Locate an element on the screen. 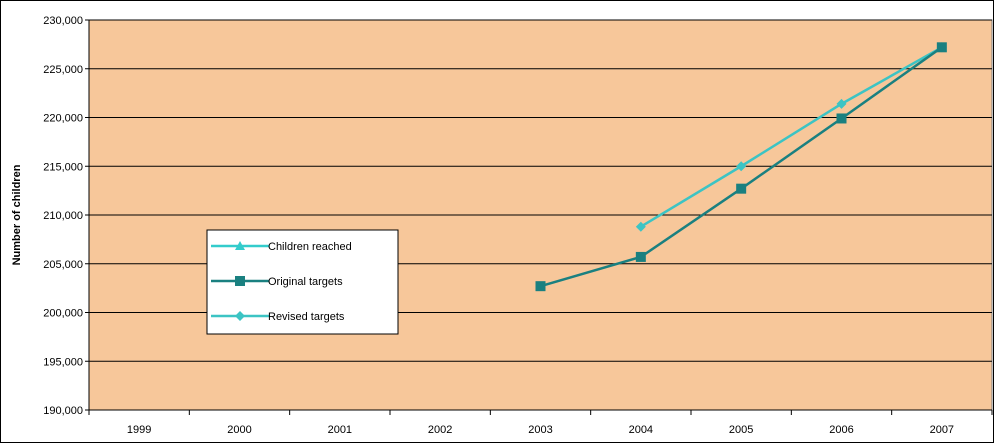 Image resolution: width=994 pixels, height=443 pixels. y-tick-label: 205,000 is located at coordinates (63, 265).